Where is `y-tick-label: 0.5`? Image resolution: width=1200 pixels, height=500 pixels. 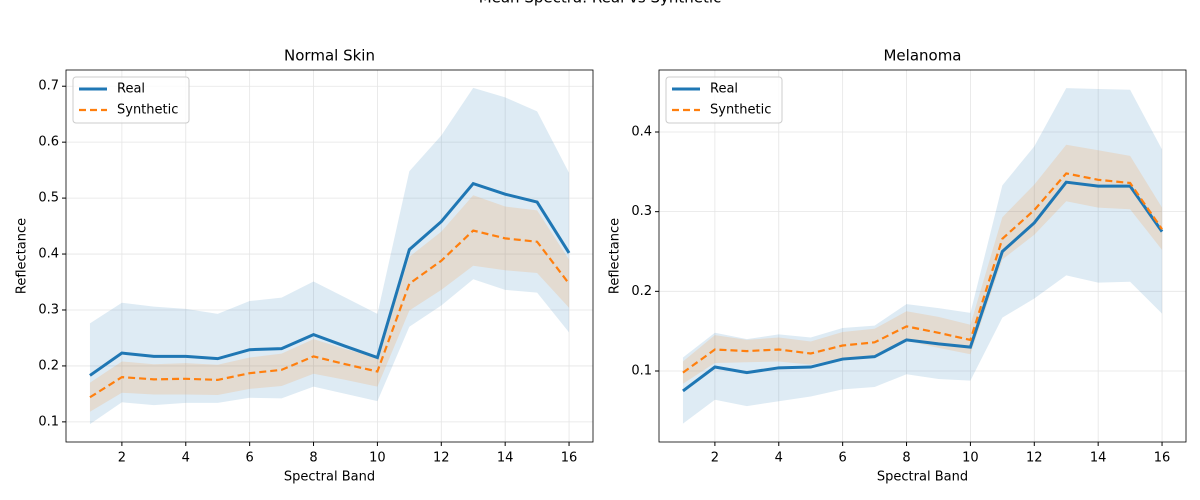 y-tick-label: 0.5 is located at coordinates (48, 198).